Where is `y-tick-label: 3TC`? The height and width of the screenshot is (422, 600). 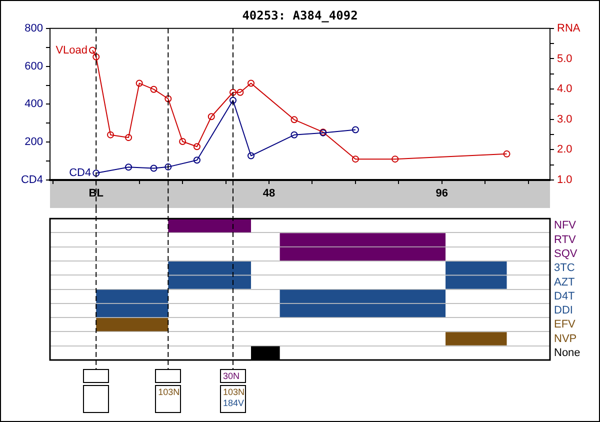
y-tick-label: 3TC is located at coordinates (564, 268).